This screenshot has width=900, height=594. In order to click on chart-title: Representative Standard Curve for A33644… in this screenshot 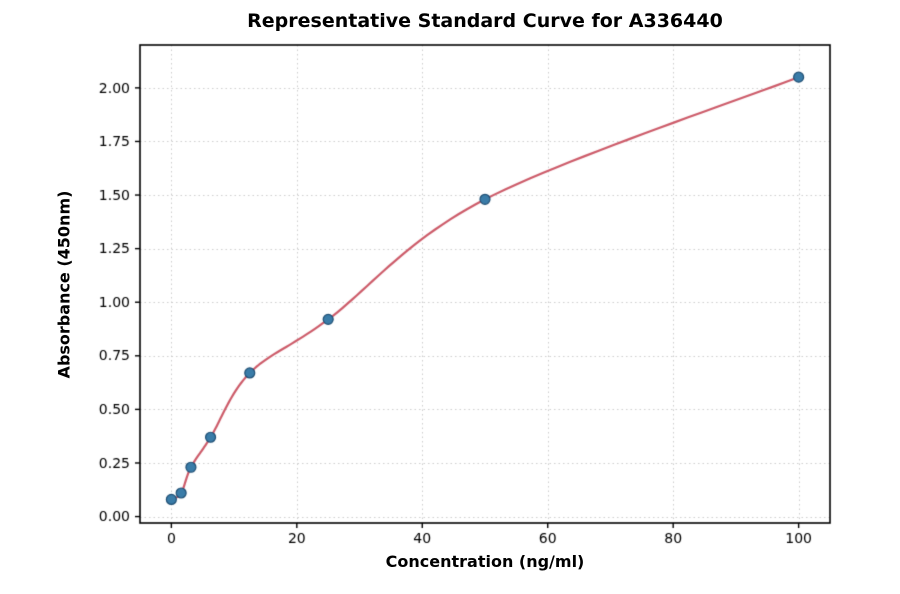, I will do `click(485, 21)`.